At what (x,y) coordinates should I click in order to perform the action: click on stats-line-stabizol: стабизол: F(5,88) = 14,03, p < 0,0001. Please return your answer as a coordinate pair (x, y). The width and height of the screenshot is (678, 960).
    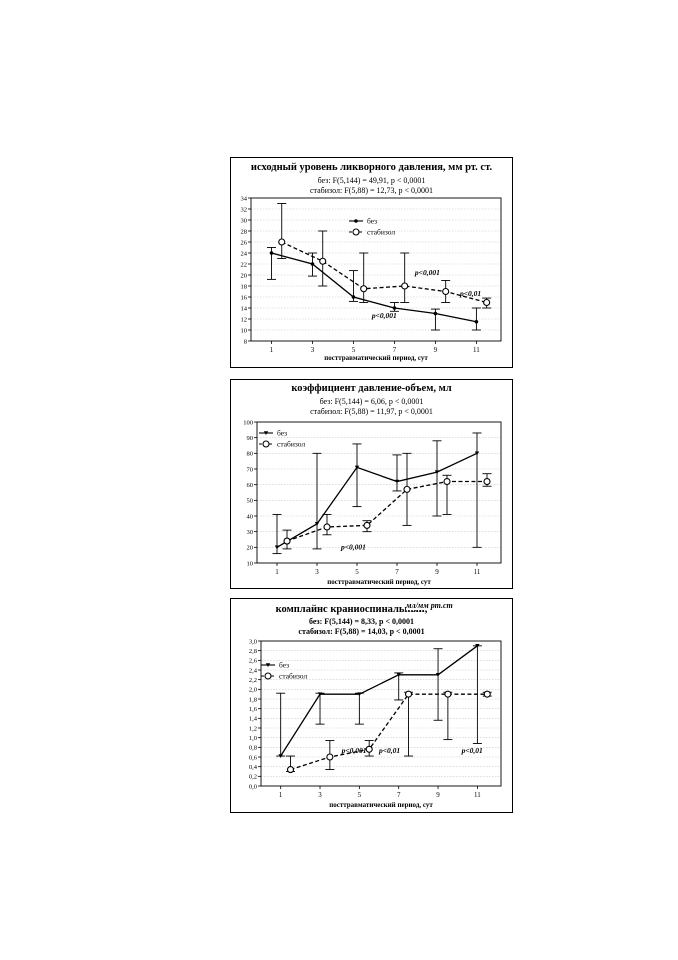
    Looking at the image, I should click on (361, 631).